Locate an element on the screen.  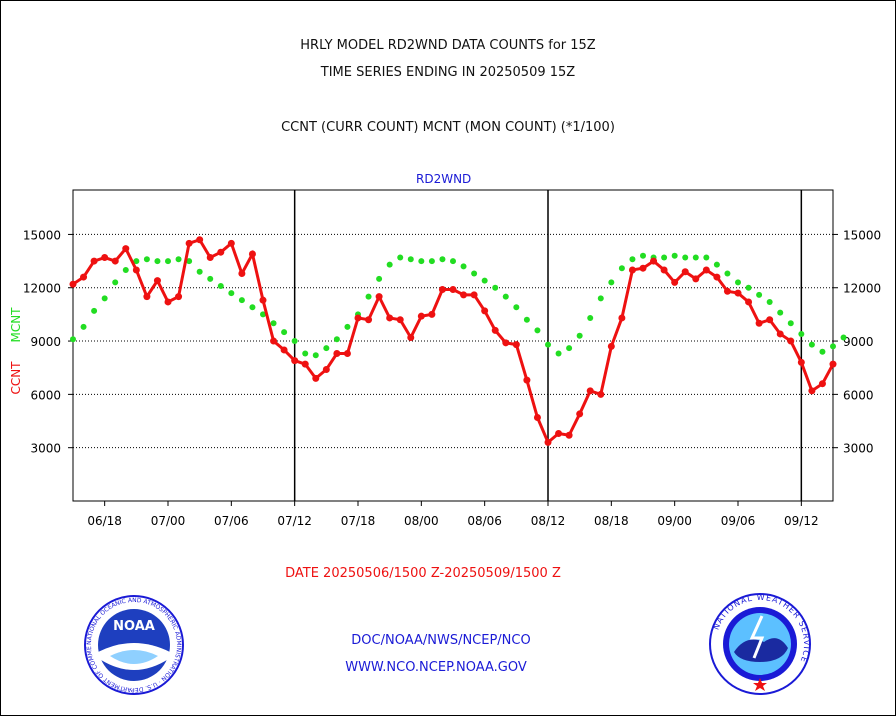
y-tick-label-left: 12000 is located at coordinates (42, 289).